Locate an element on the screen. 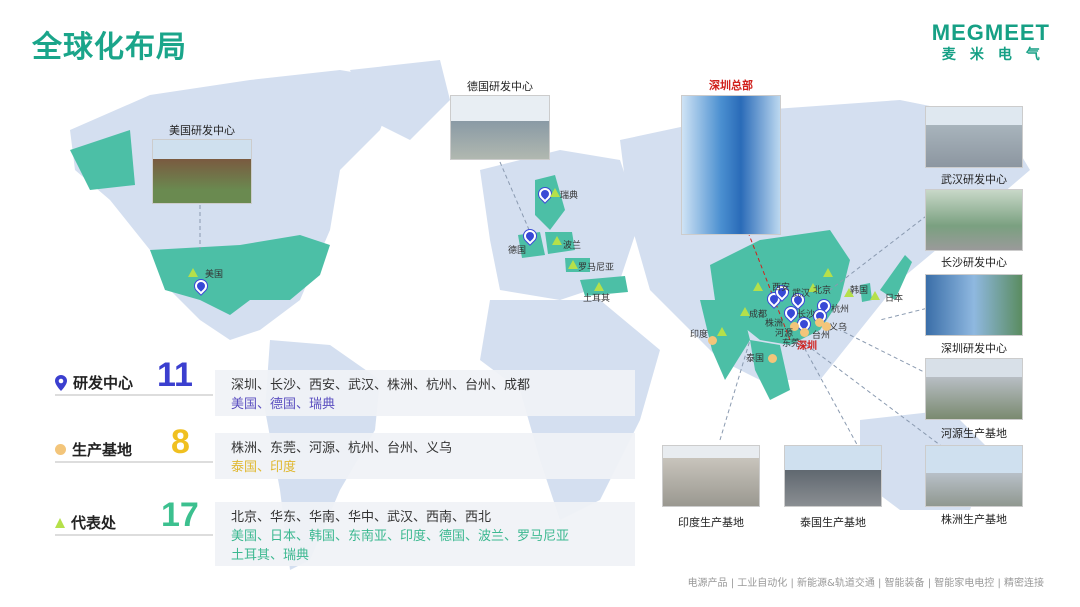  photo-caption: 武汉研发中心 is located at coordinates (974, 179).